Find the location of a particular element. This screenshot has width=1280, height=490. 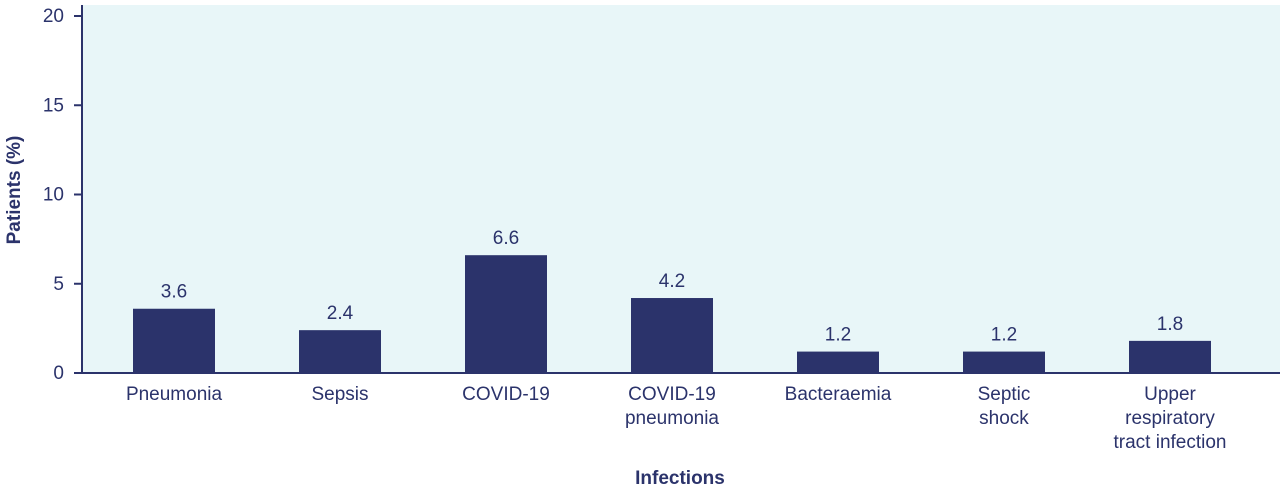

x-category-label: respiratory is located at coordinates (1170, 418).